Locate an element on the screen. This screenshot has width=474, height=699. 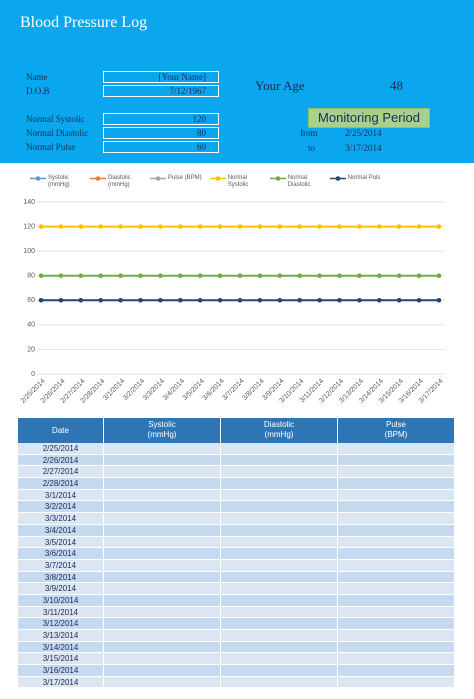
legend-item: Normal Systolic is located at coordinates (235, 182).